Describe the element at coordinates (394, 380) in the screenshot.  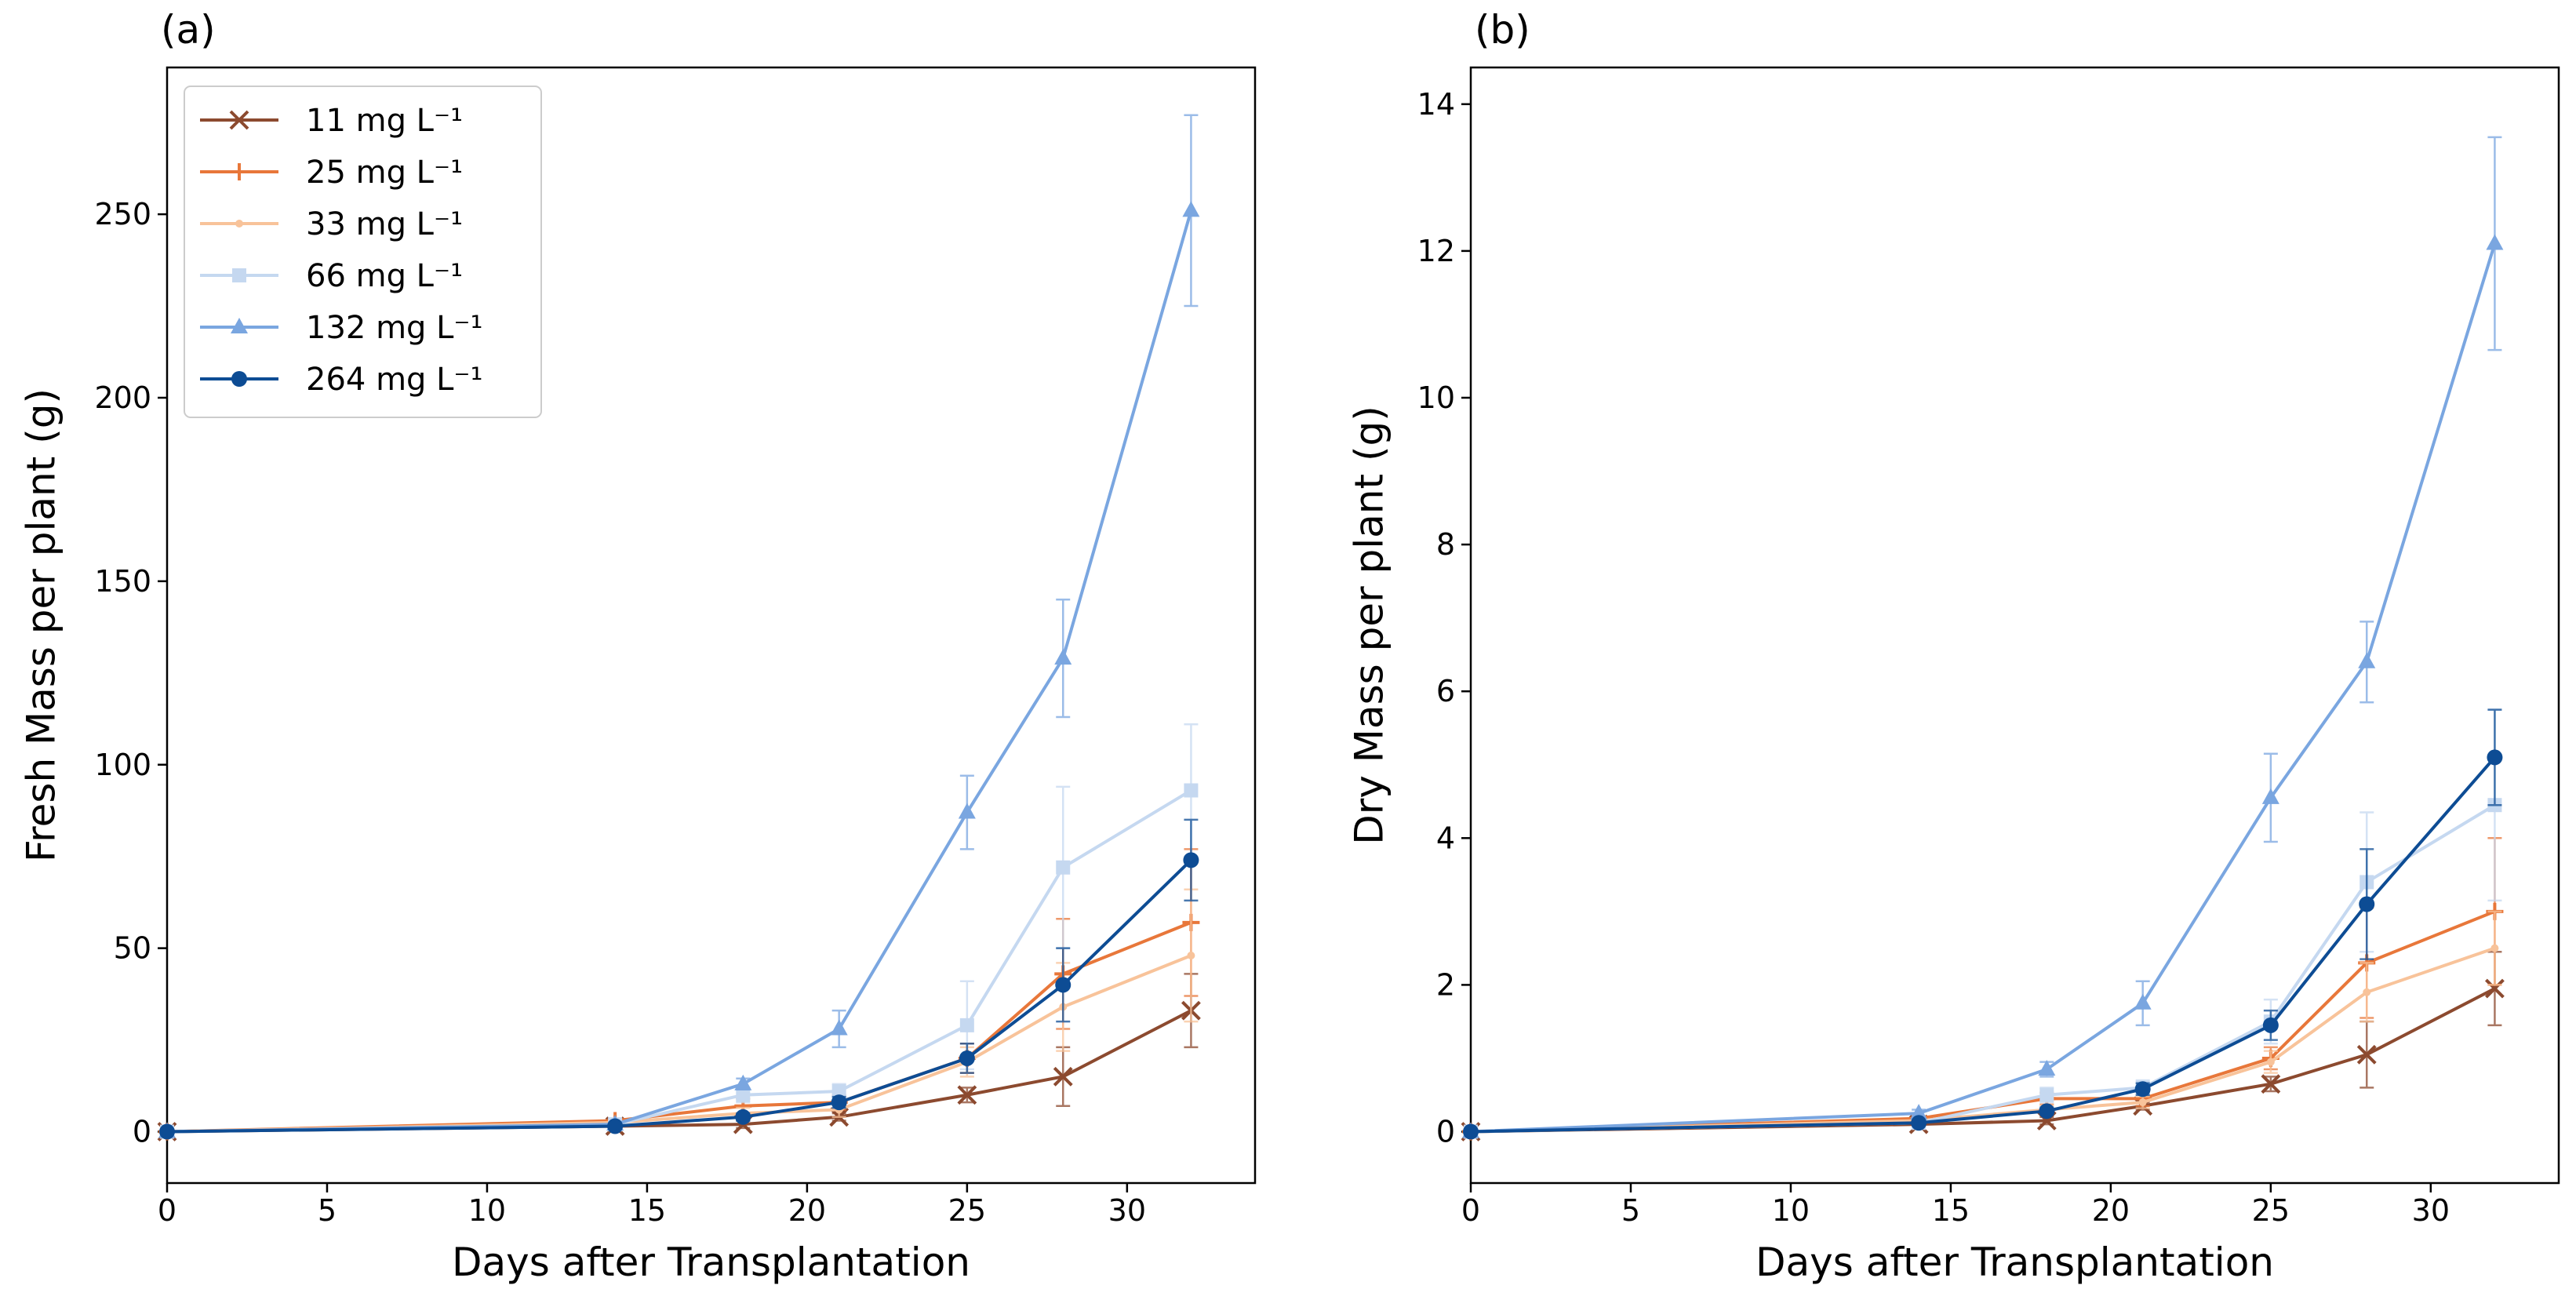
I see `legend-label: 264 mg L⁻¹` at that location.